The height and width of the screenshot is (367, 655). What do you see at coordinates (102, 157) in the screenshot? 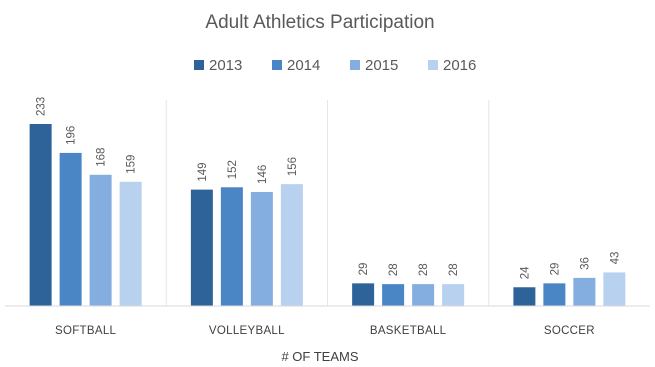
I see `data-label-softball-2015: 168` at bounding box center [102, 157].